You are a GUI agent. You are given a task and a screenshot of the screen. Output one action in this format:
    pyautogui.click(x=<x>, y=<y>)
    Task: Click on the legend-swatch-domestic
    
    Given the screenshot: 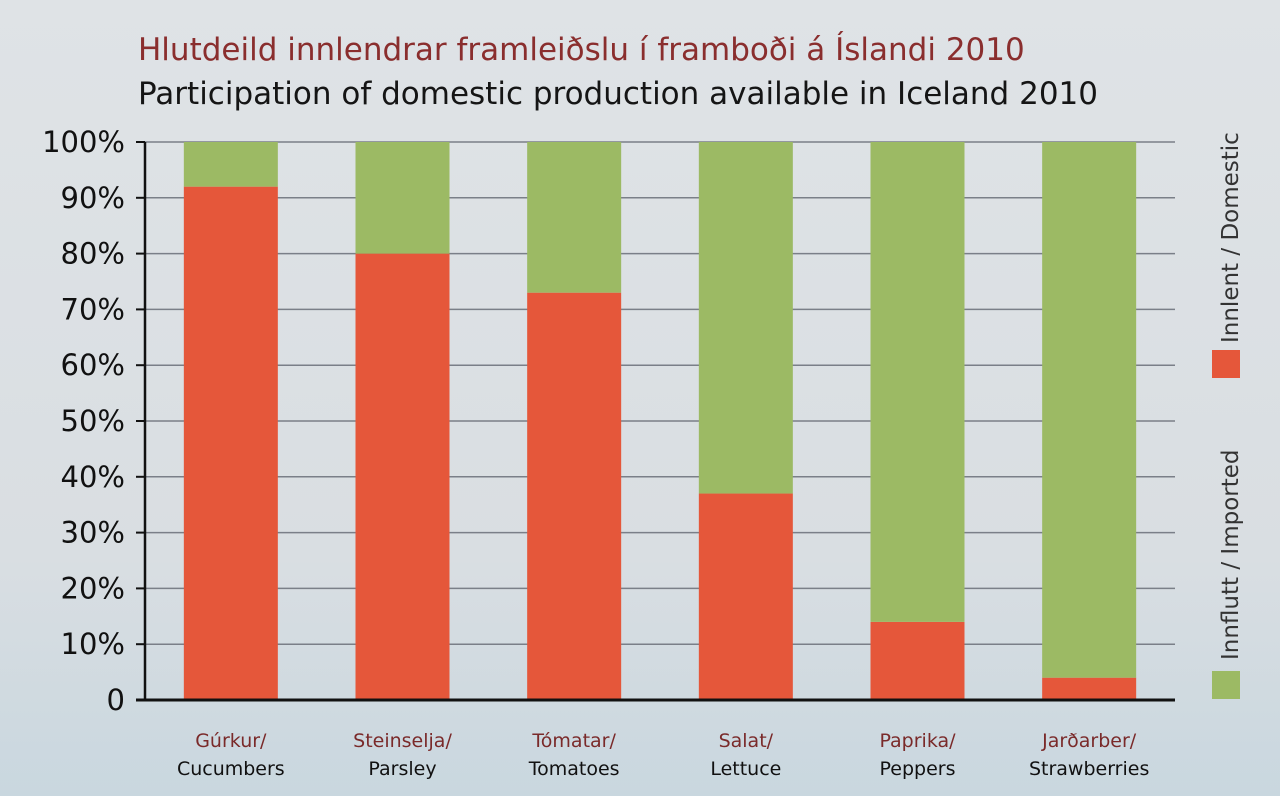 What is the action you would take?
    pyautogui.click(x=1226, y=364)
    